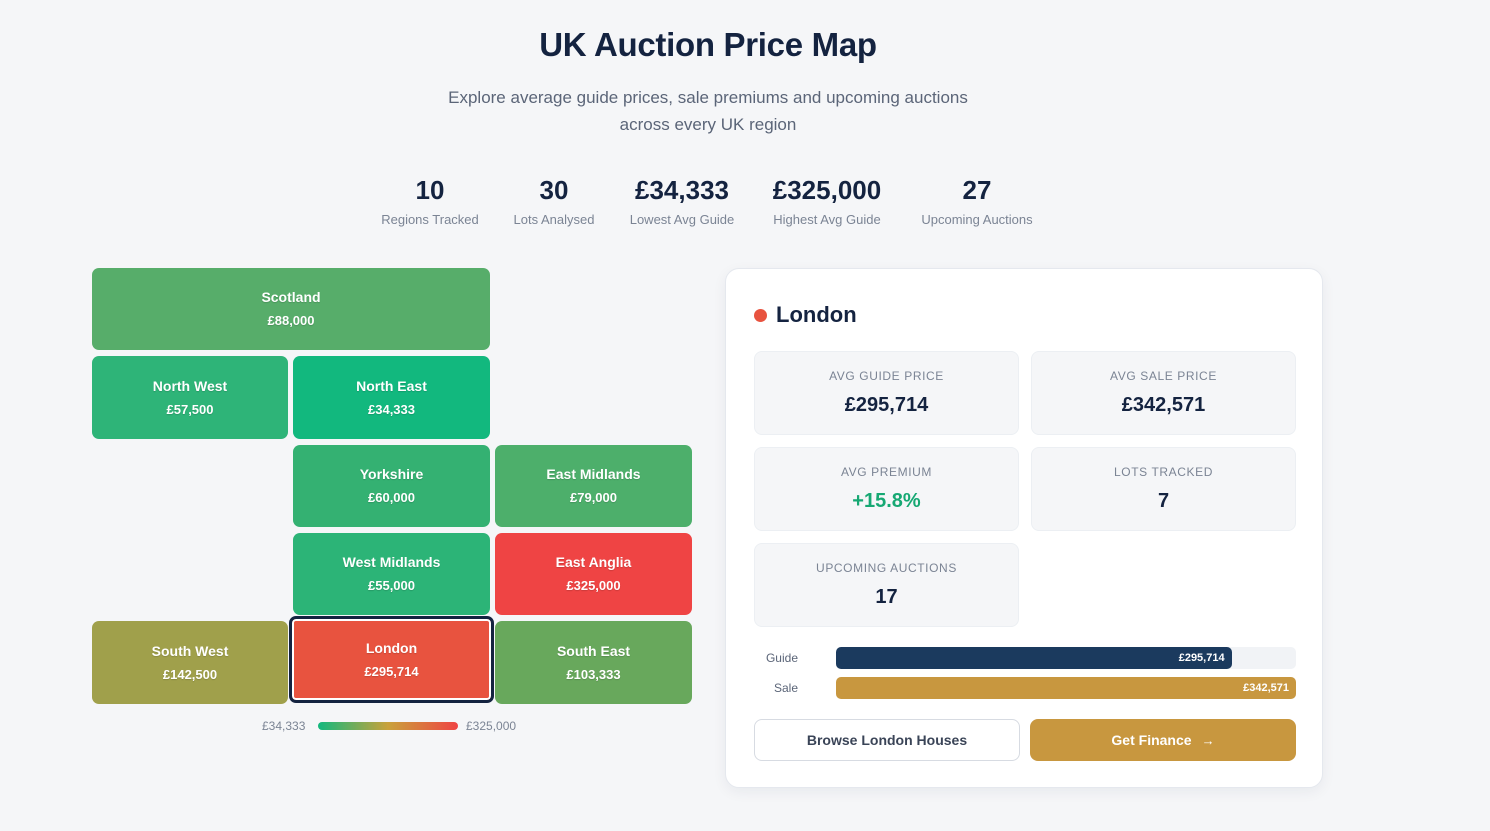  What do you see at coordinates (886, 472) in the screenshot?
I see `metric-label: AVG PREMIUM` at bounding box center [886, 472].